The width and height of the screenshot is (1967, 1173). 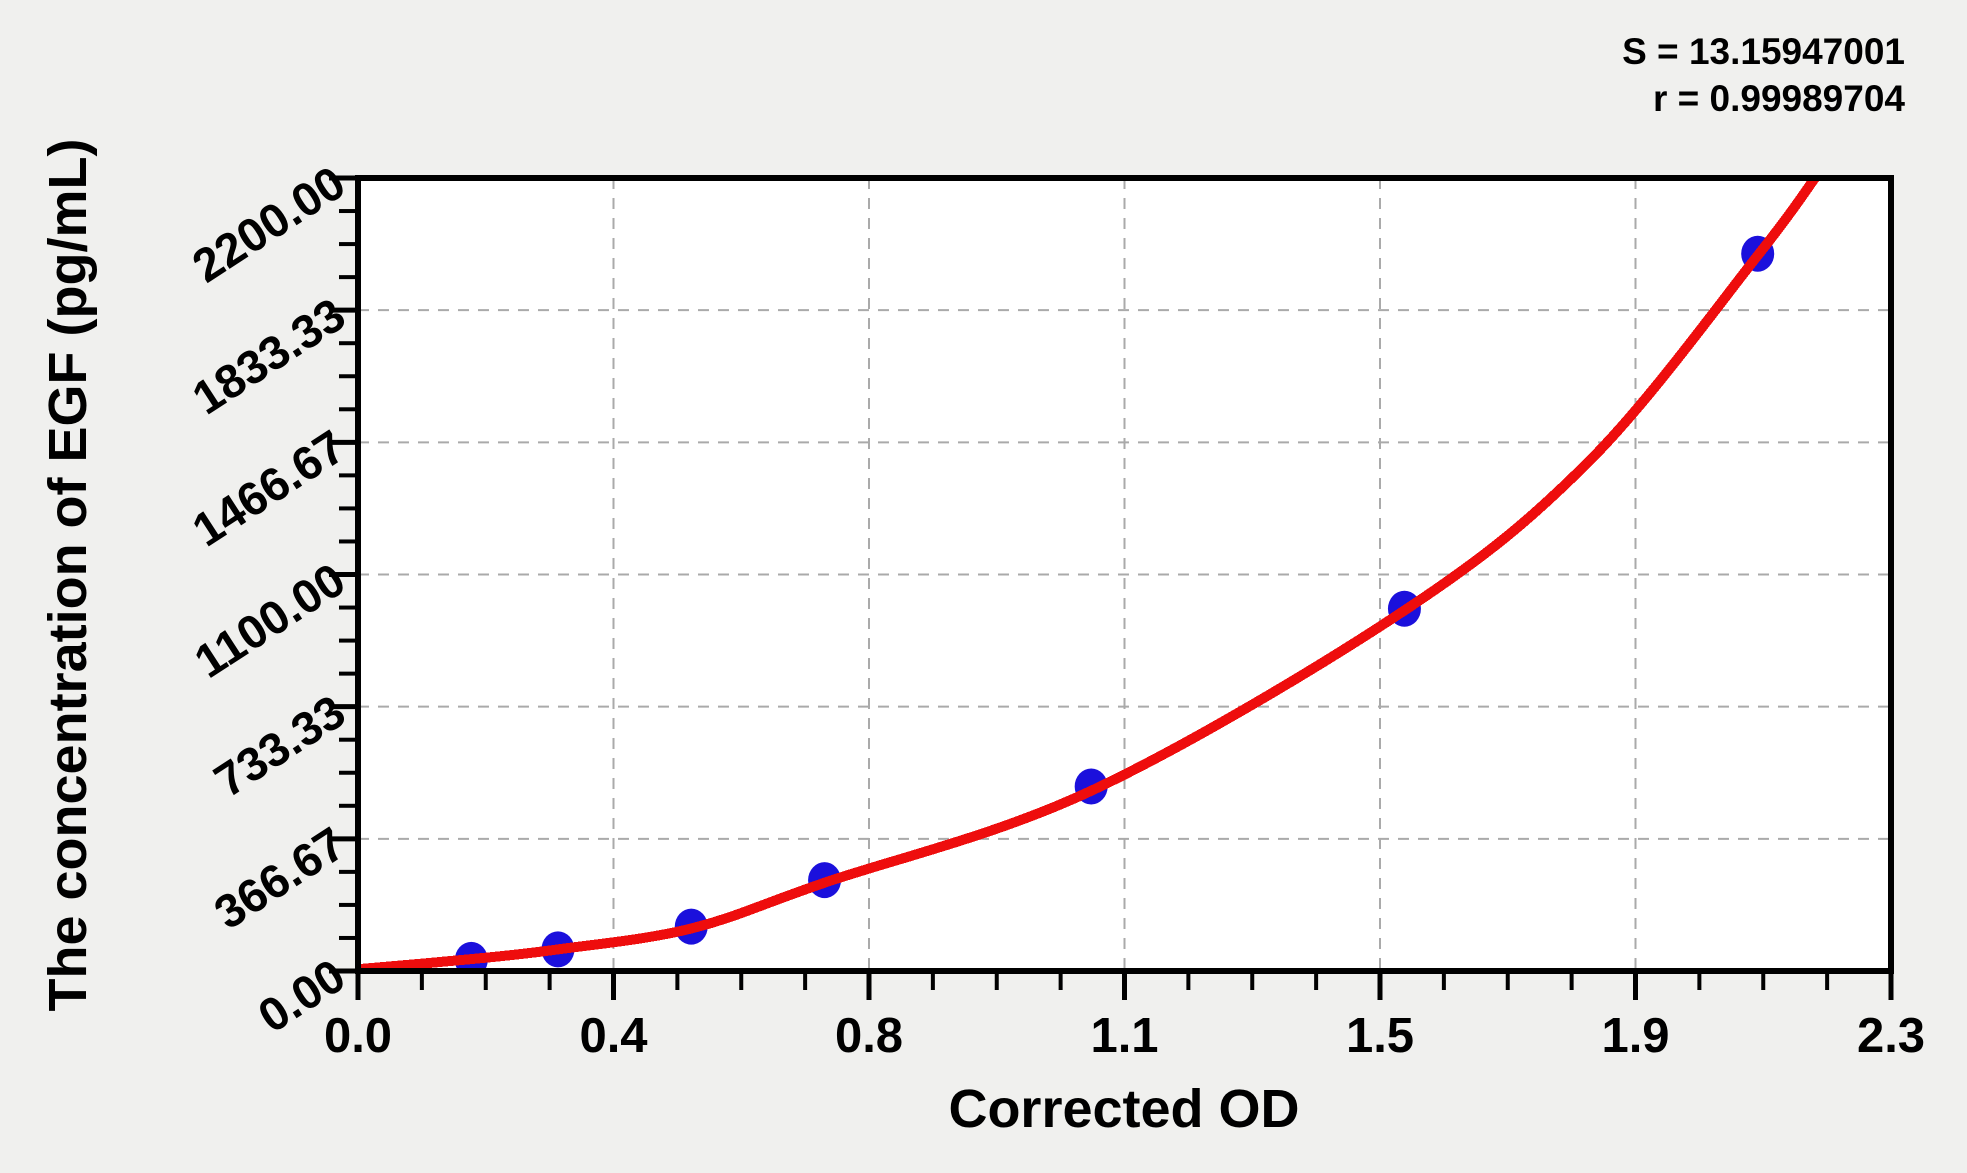 I want to click on x-tick-label: 1.9, so click(x=1635, y=1036).